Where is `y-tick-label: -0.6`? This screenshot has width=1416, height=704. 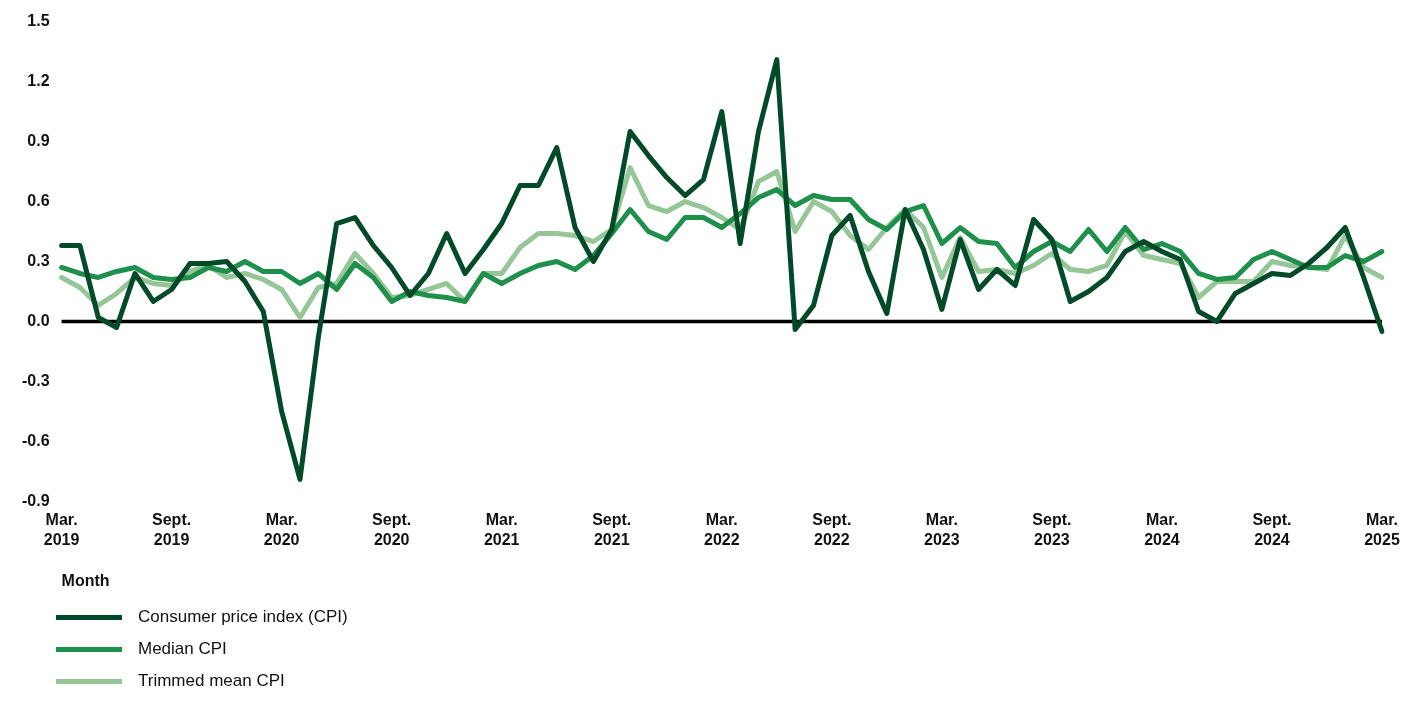
y-tick-label: -0.6 is located at coordinates (35, 440).